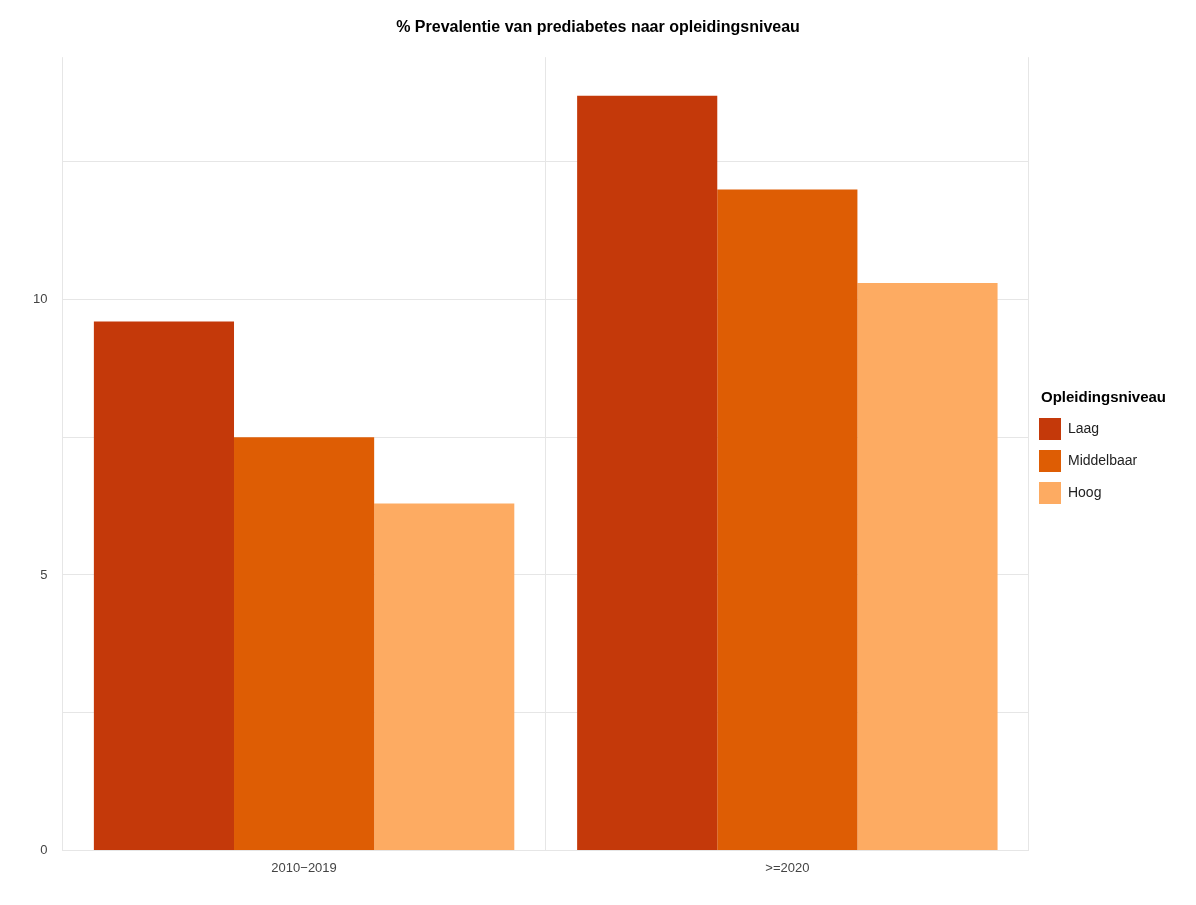 This screenshot has width=1196, height=905. What do you see at coordinates (598, 27) in the screenshot?
I see `chart-title: % Prevalentie van prediabetes naar opleidingsniveau` at bounding box center [598, 27].